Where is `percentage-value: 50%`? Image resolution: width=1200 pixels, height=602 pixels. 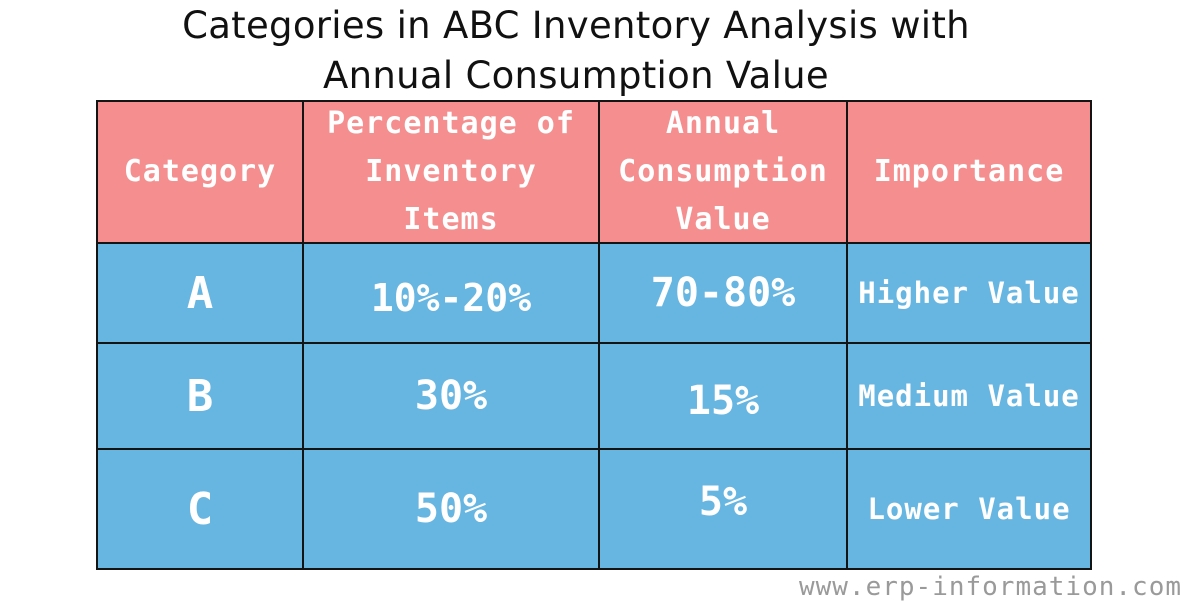 percentage-value: 50% is located at coordinates (451, 509).